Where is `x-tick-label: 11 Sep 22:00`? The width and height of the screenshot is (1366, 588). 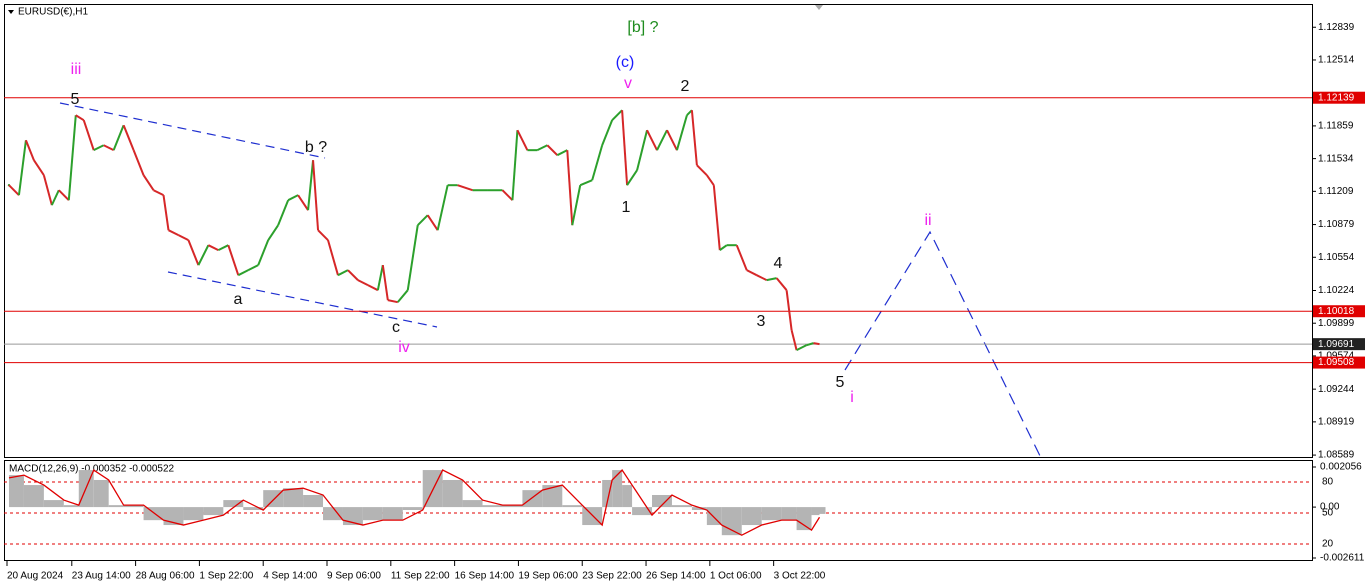
x-tick-label: 11 Sep 22:00 is located at coordinates (420, 576).